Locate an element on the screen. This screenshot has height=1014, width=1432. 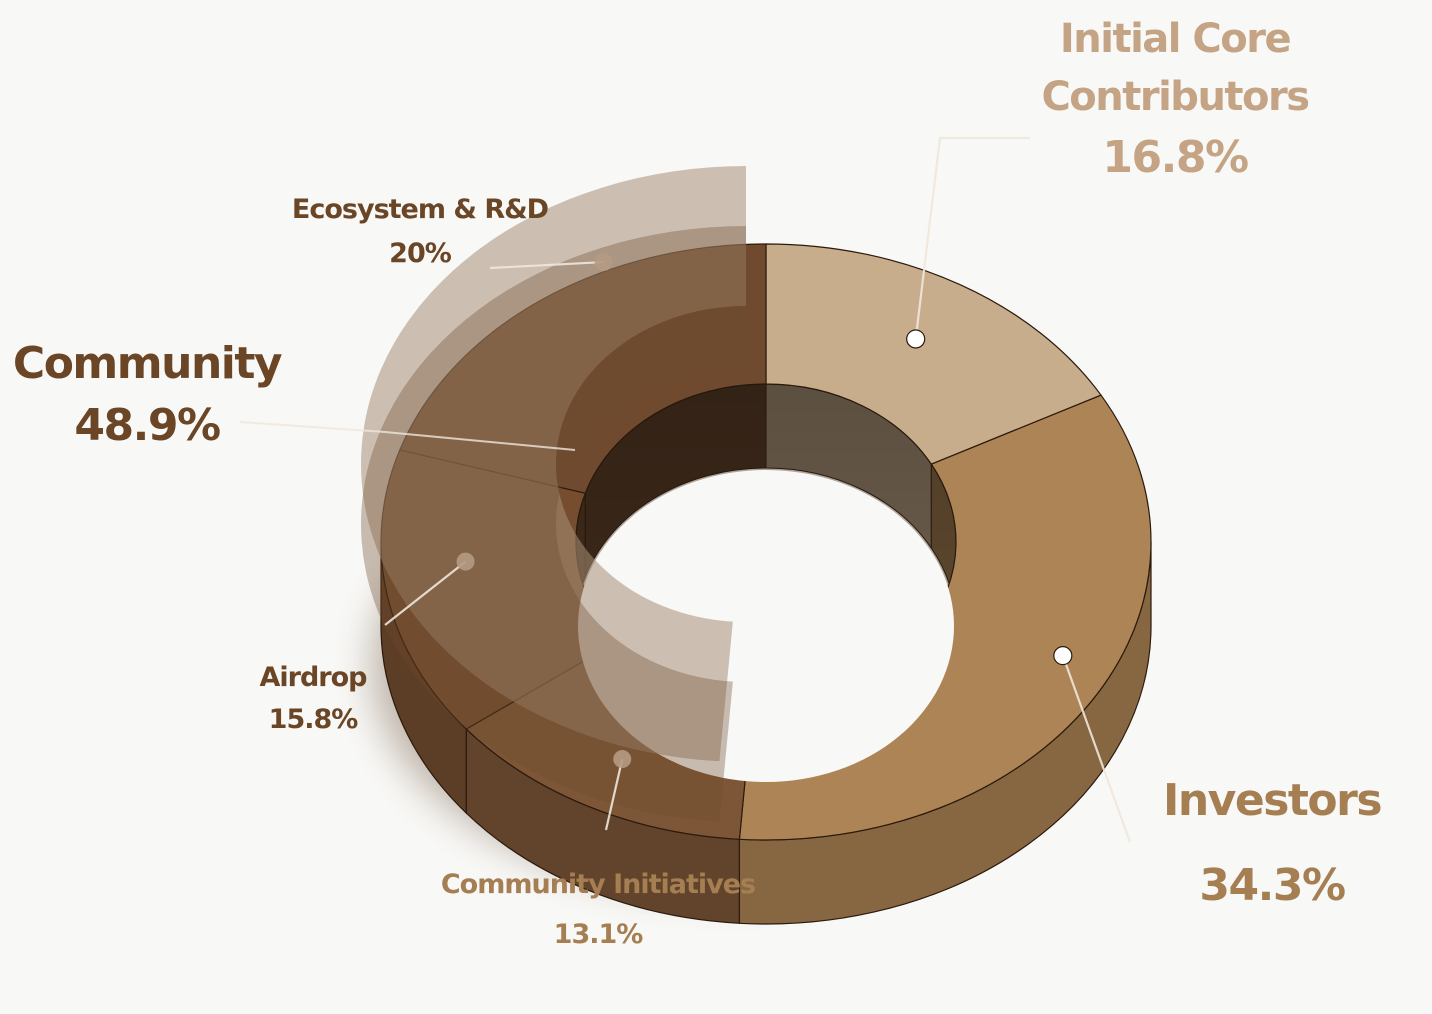
value-investors: 34.3% is located at coordinates (1272, 885).